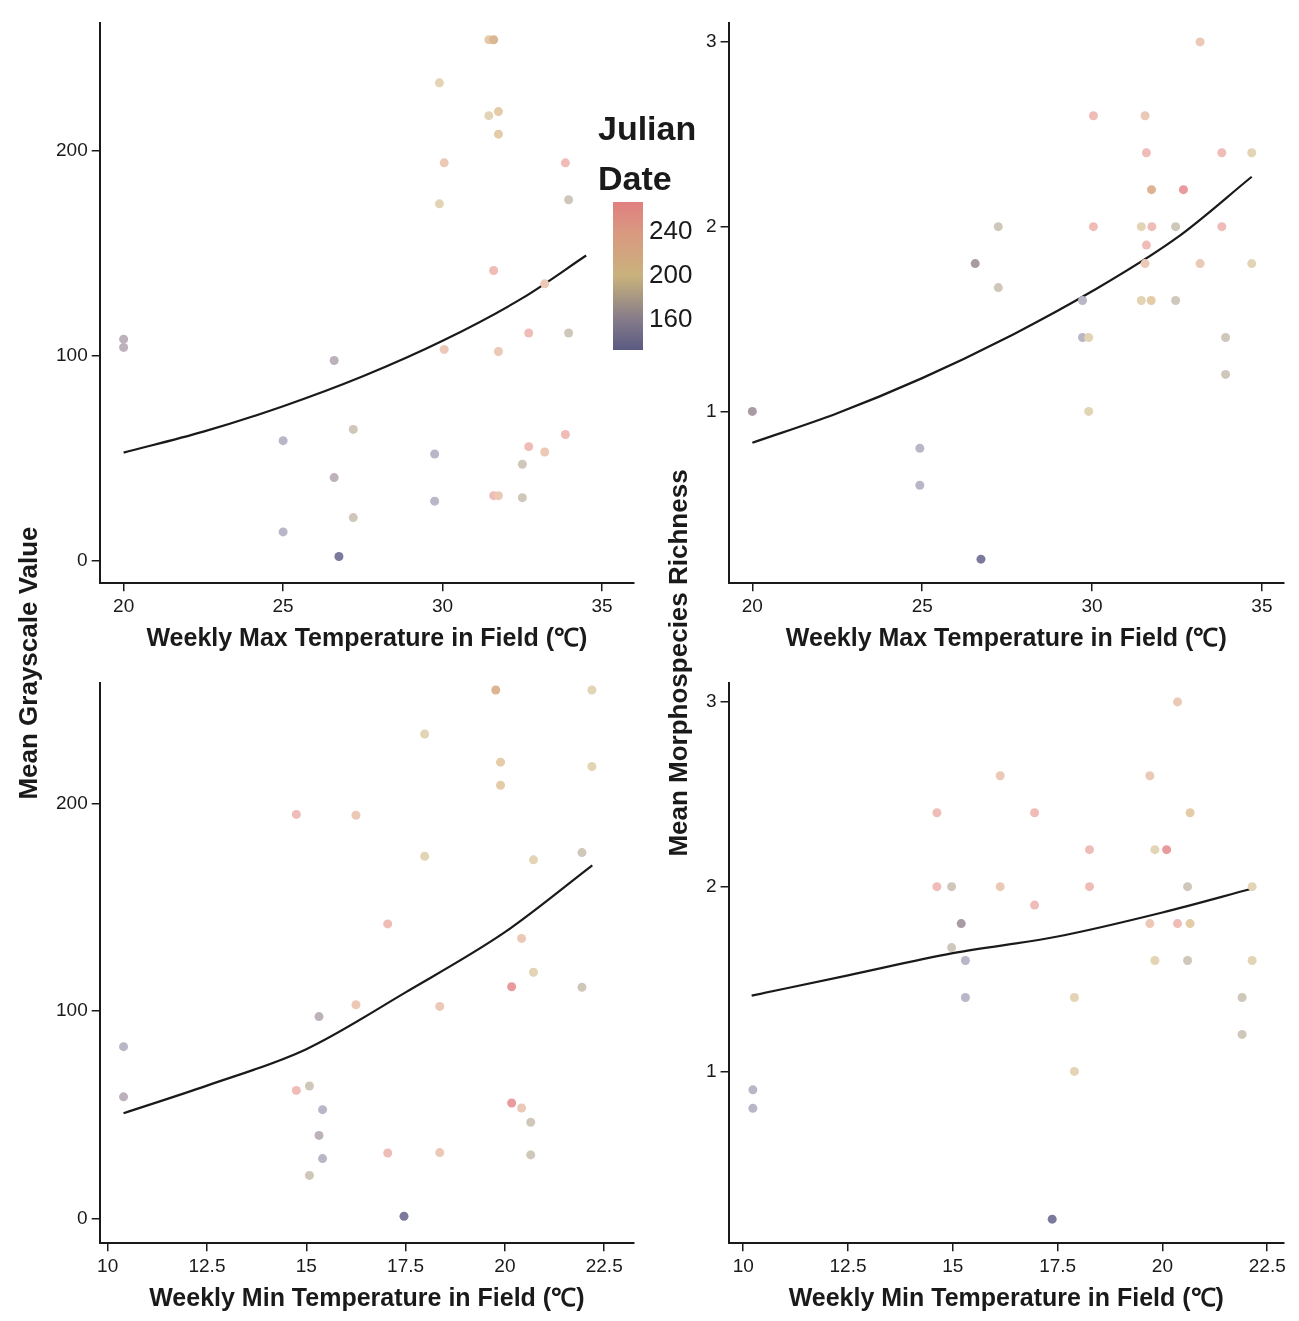  I want to click on x-tick-label: 30, so click(1092, 605).